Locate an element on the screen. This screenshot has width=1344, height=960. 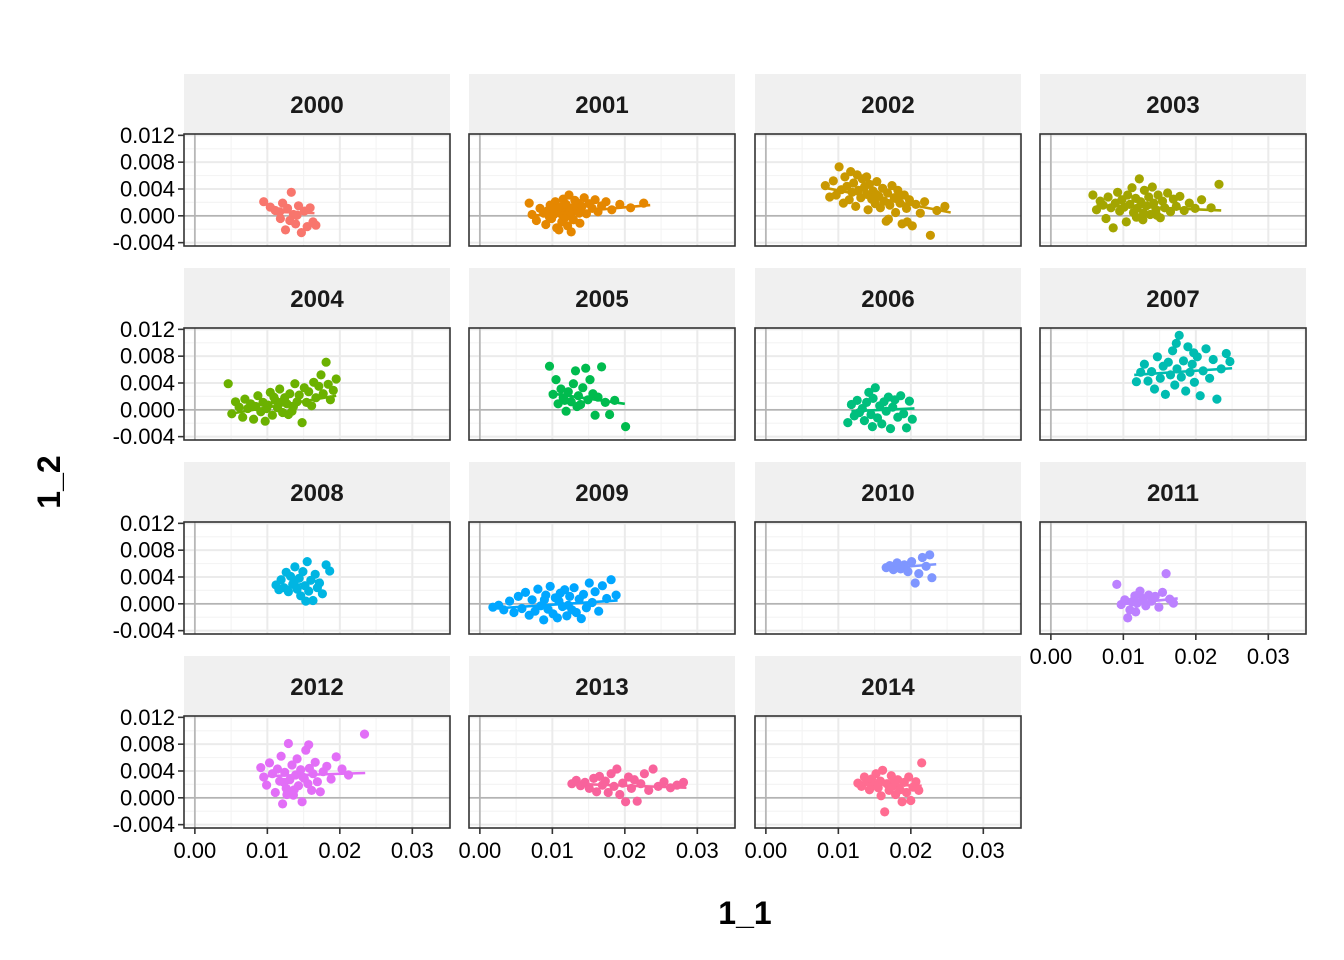
x-tick-label: 0.02 is located at coordinates (910, 850).